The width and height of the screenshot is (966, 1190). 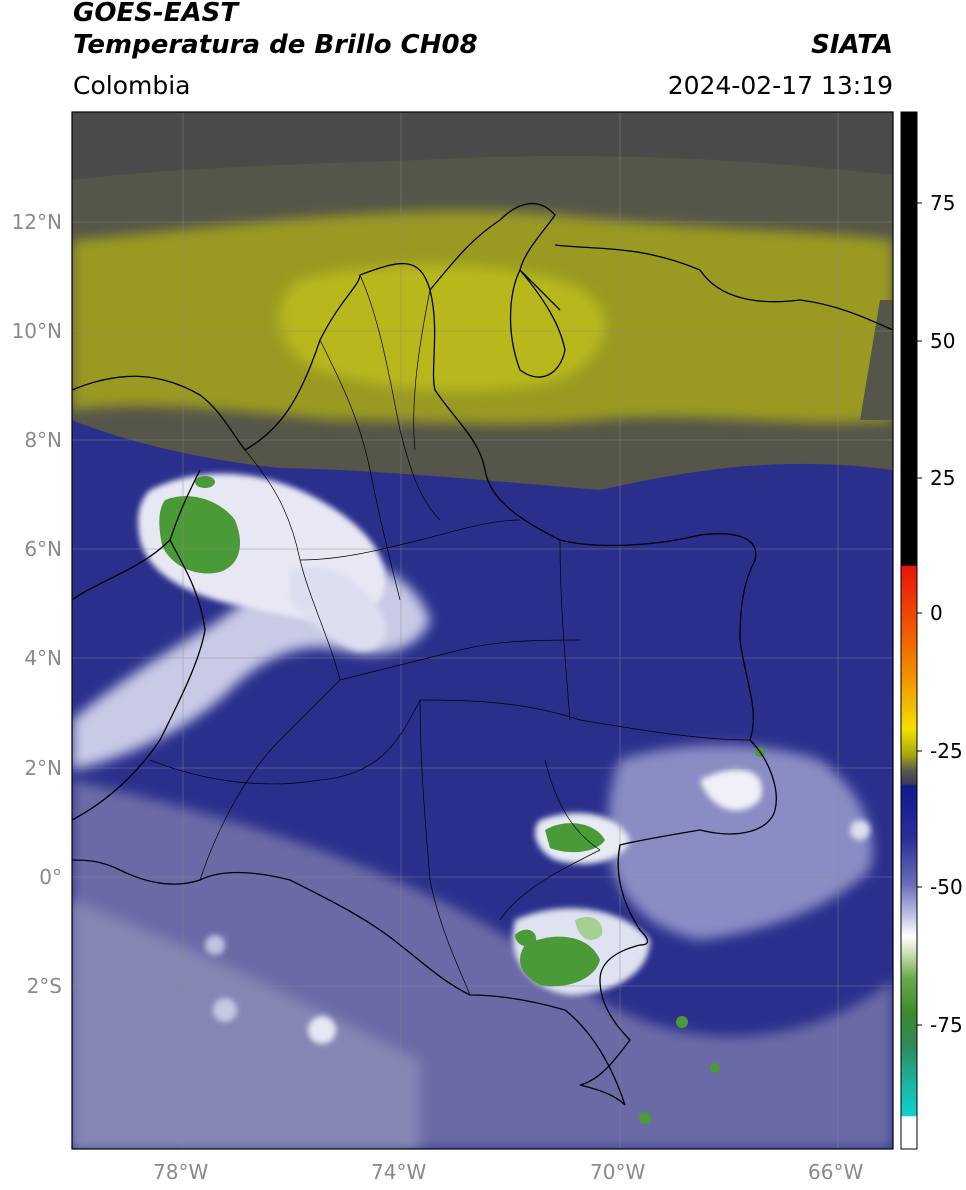 What do you see at coordinates (919, 614) in the screenshot?
I see `colorbar-ticks` at bounding box center [919, 614].